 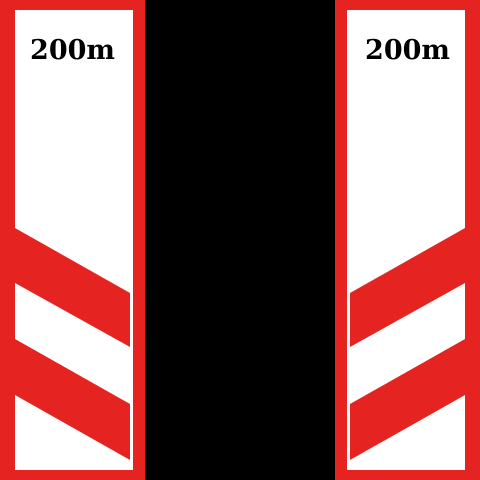 I want to click on right-sign-distance-label: 200m, so click(x=407, y=50).